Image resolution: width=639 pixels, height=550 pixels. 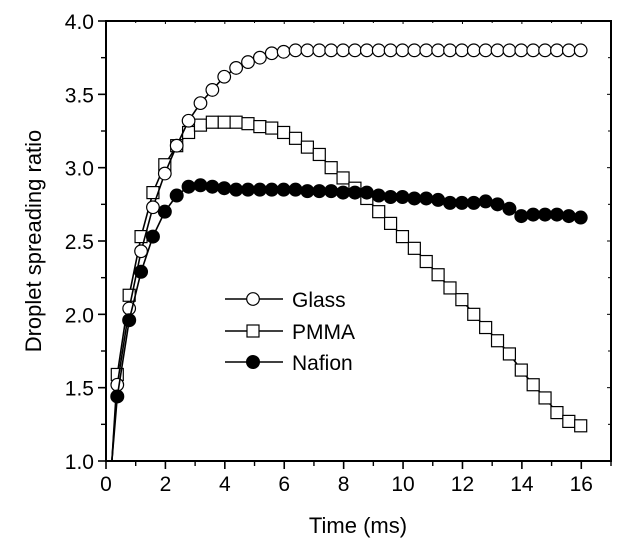 I want to click on legend: Glass PMMA Nafion, so click(x=290, y=332).